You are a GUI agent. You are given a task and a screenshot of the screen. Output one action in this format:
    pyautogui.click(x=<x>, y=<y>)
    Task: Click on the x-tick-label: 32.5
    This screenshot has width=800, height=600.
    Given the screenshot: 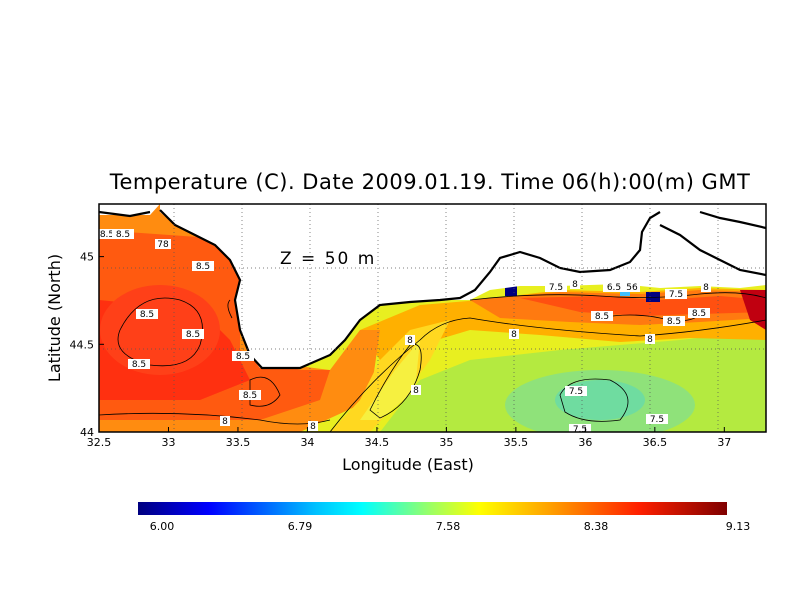 What is the action you would take?
    pyautogui.click(x=99, y=442)
    